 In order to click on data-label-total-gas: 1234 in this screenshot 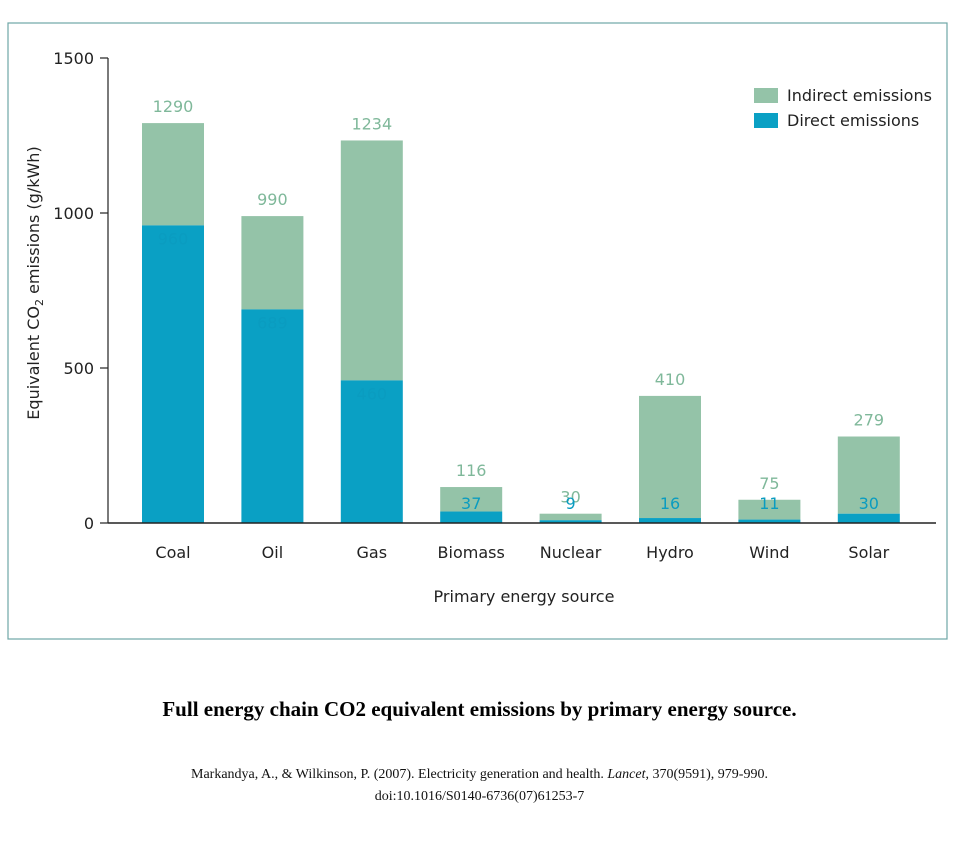, I will do `click(371, 123)`.